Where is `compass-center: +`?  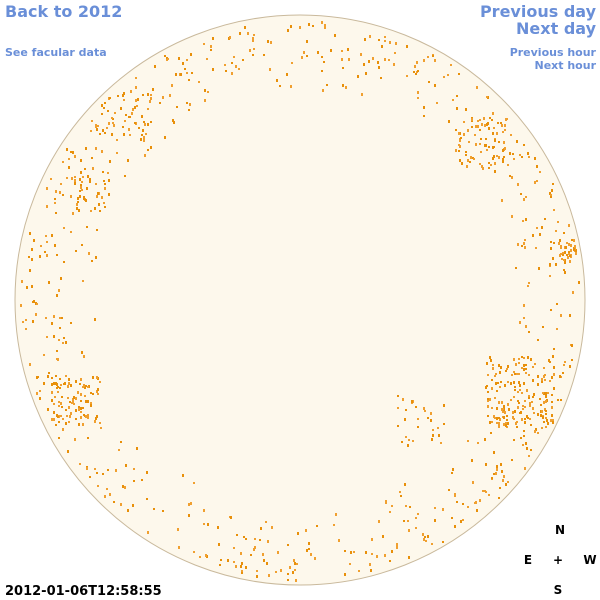
compass-center: + is located at coordinates (558, 560).